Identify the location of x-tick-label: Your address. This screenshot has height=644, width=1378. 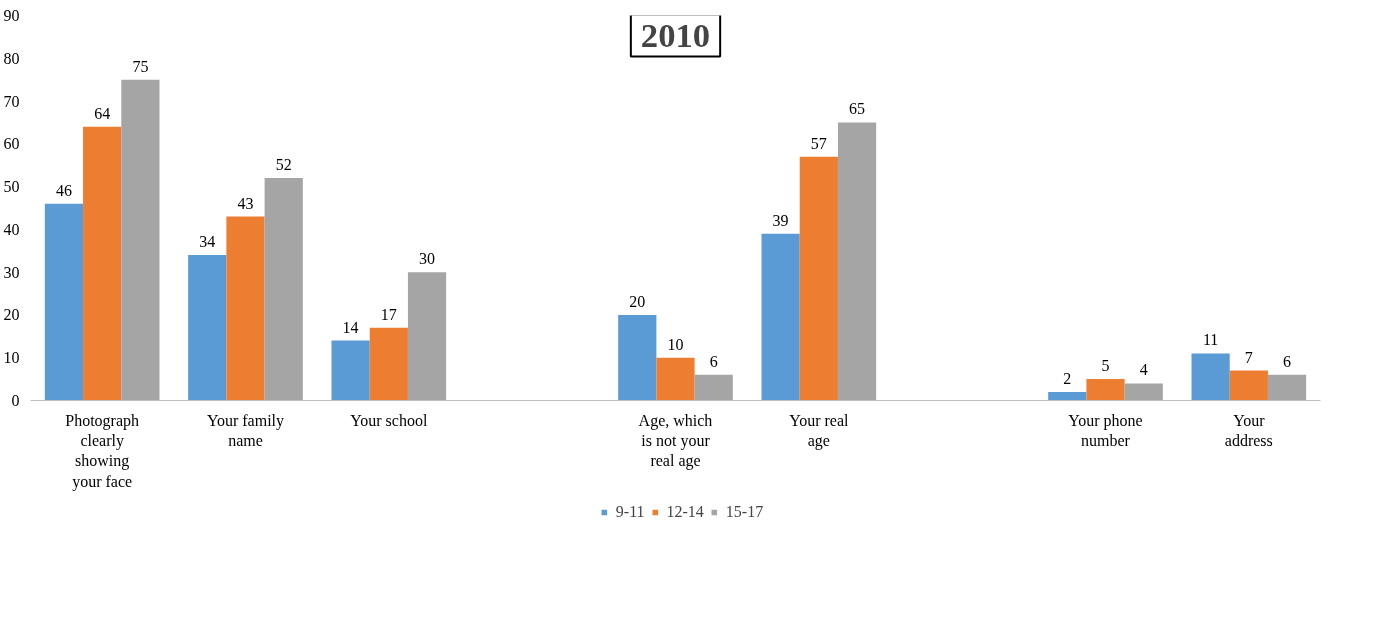
(1248, 430).